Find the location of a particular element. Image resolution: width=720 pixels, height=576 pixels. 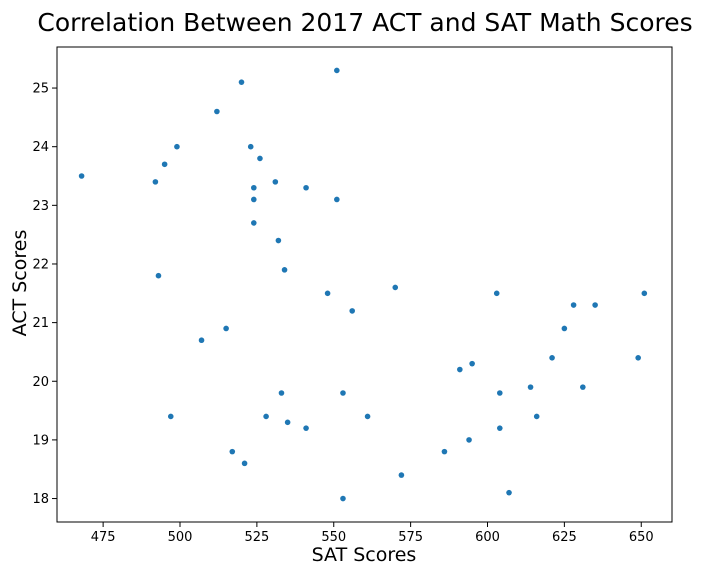

x-tick-label: 625 is located at coordinates (564, 537).